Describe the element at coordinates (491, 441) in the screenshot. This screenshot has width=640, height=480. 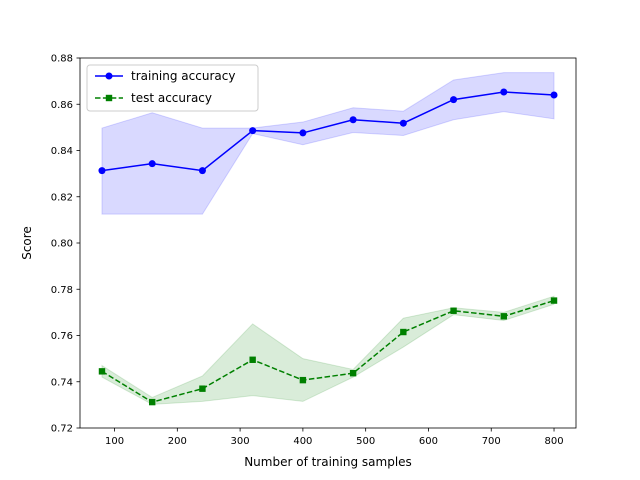
I see `x-tick-label-6: 700` at that location.